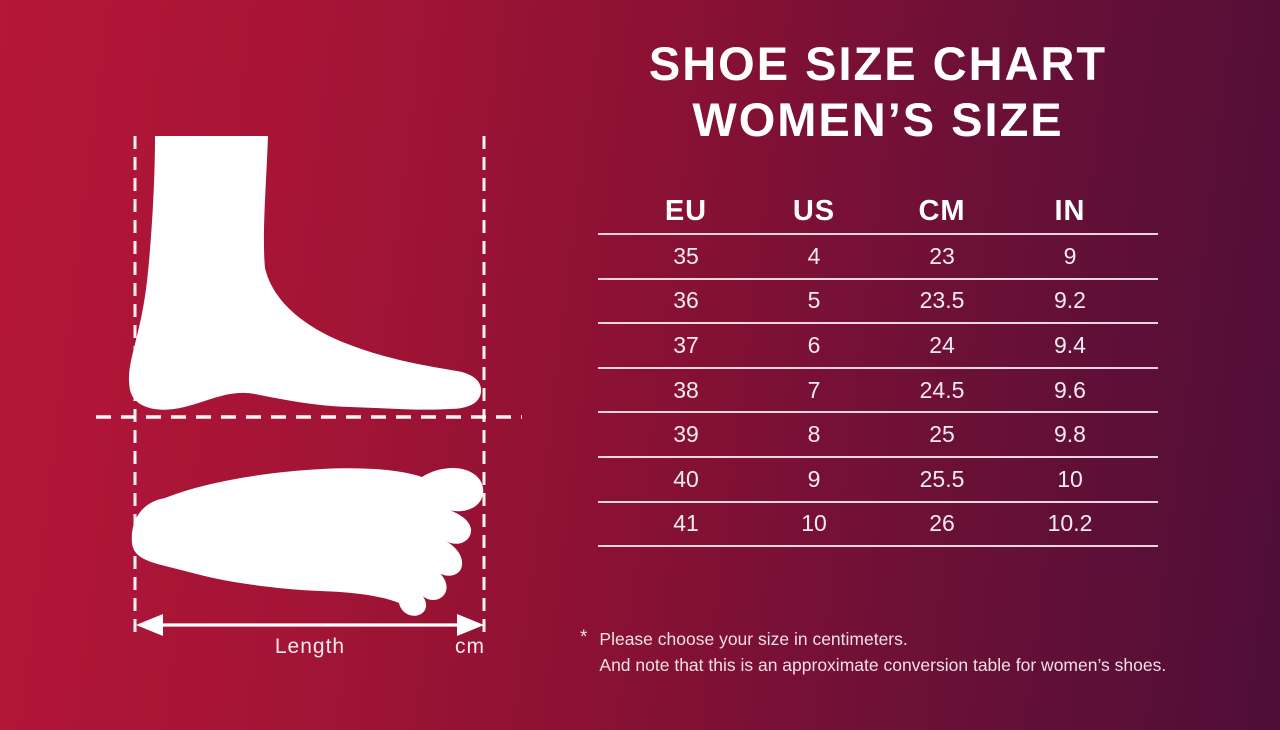  What do you see at coordinates (878, 435) in the screenshot?
I see `table-row: 39 8 25 9.8` at bounding box center [878, 435].